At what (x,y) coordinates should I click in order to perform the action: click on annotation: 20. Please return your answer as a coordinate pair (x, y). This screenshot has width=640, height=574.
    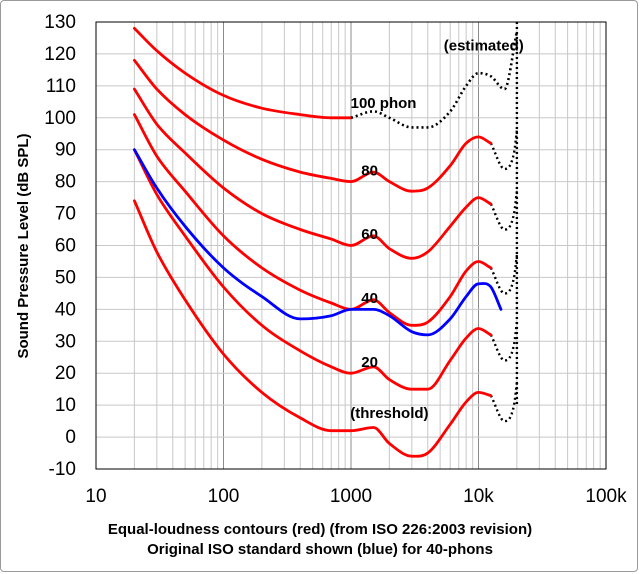
    Looking at the image, I should click on (369, 362).